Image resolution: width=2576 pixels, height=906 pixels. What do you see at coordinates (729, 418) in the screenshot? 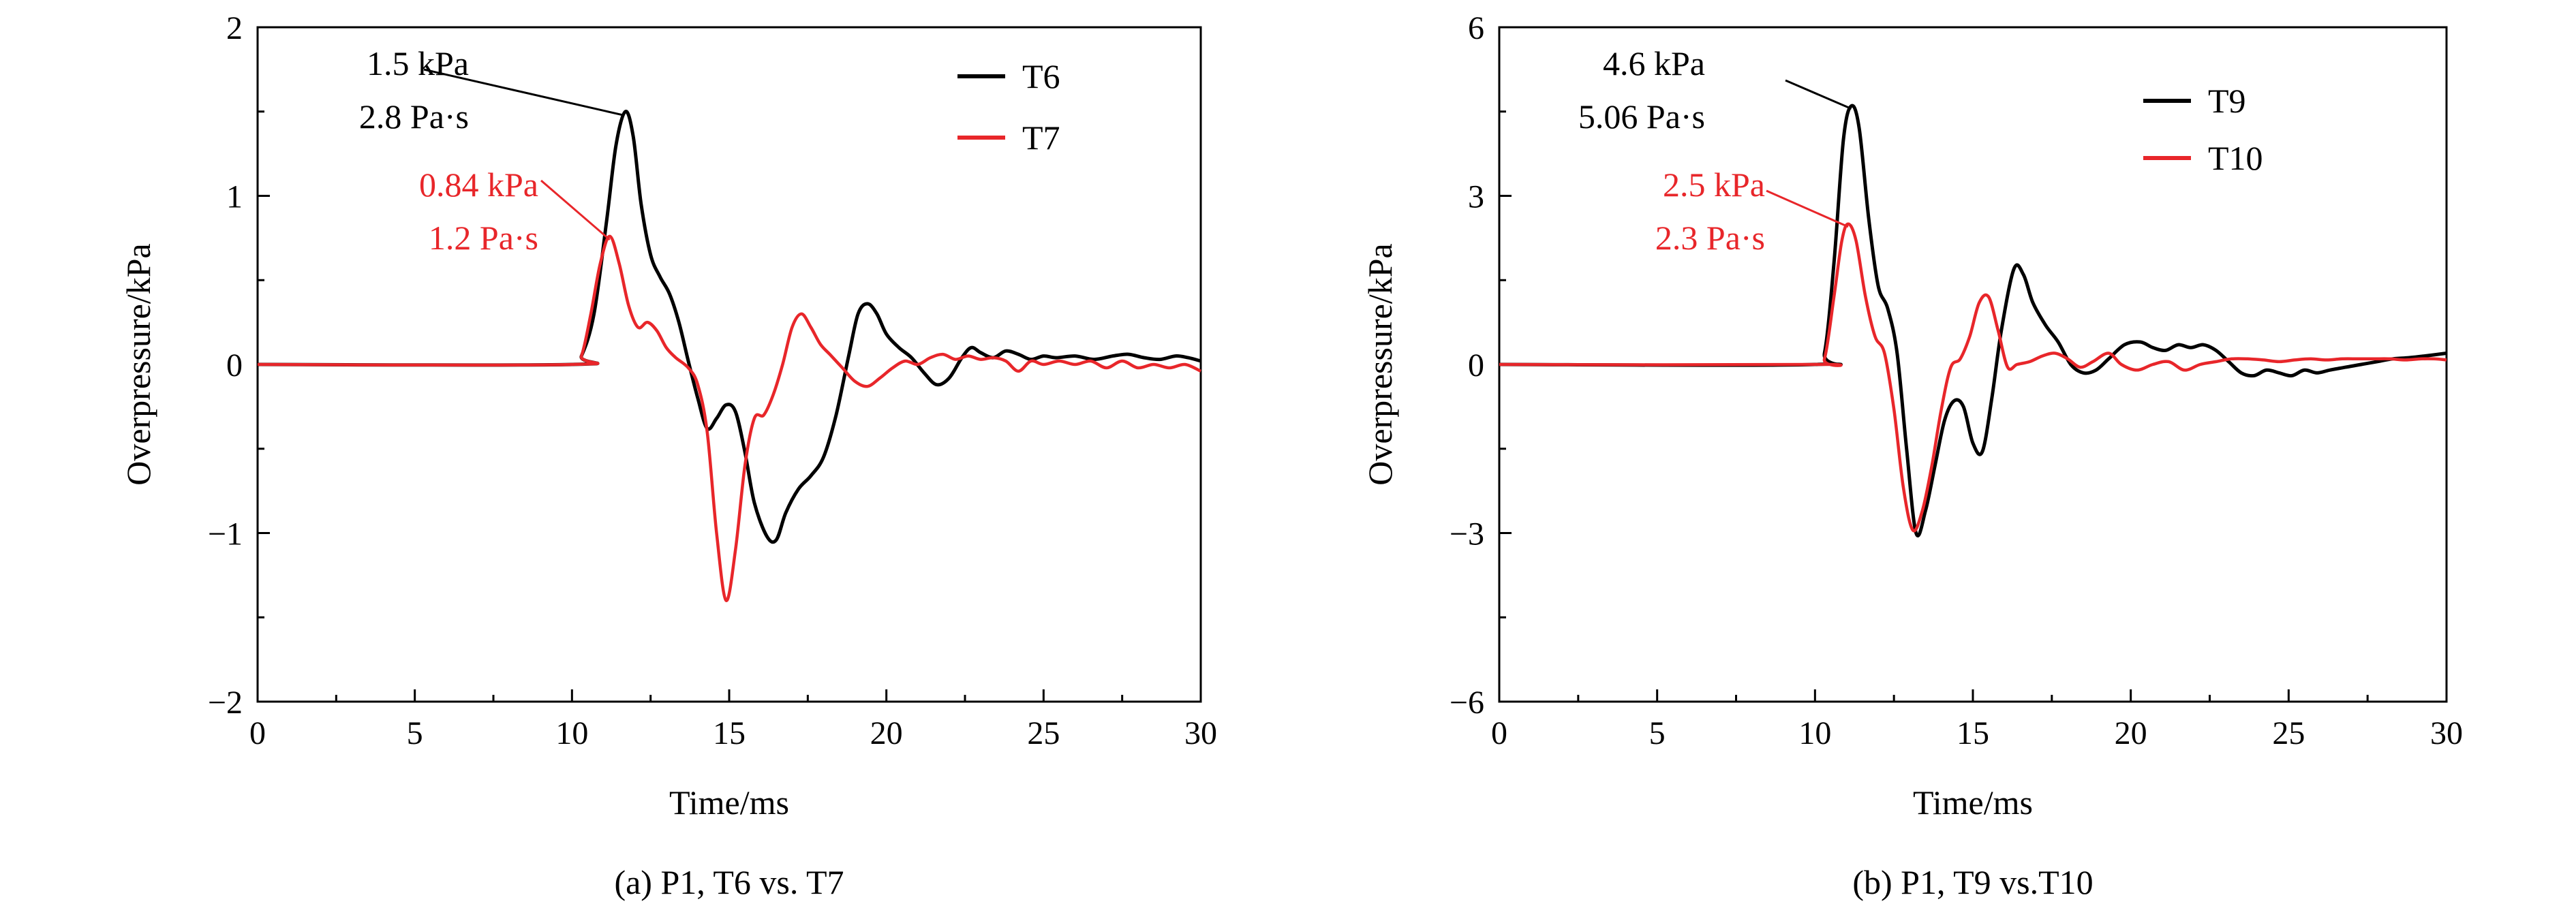
I see `series-line-t7` at bounding box center [729, 418].